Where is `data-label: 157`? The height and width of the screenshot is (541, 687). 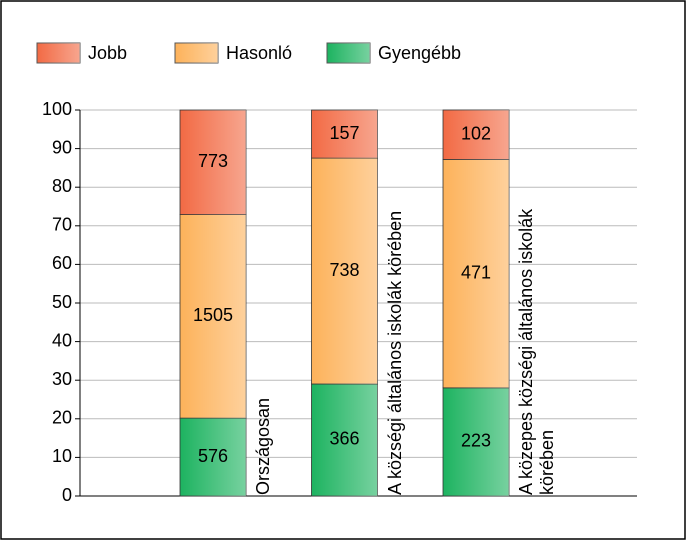 data-label: 157 is located at coordinates (344, 133).